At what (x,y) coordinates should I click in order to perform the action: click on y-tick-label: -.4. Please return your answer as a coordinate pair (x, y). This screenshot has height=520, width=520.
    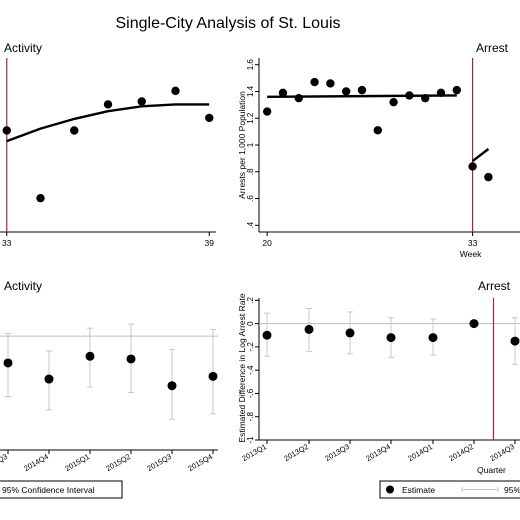
    Looking at the image, I should click on (250, 370).